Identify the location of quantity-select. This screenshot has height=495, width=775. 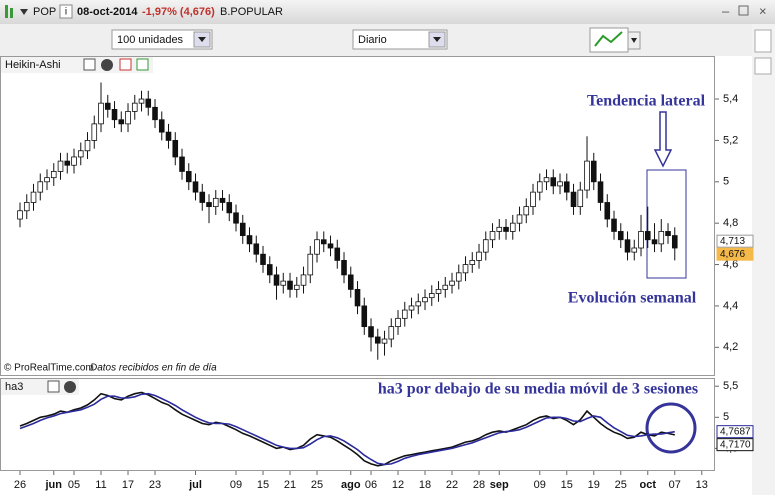
(162, 39).